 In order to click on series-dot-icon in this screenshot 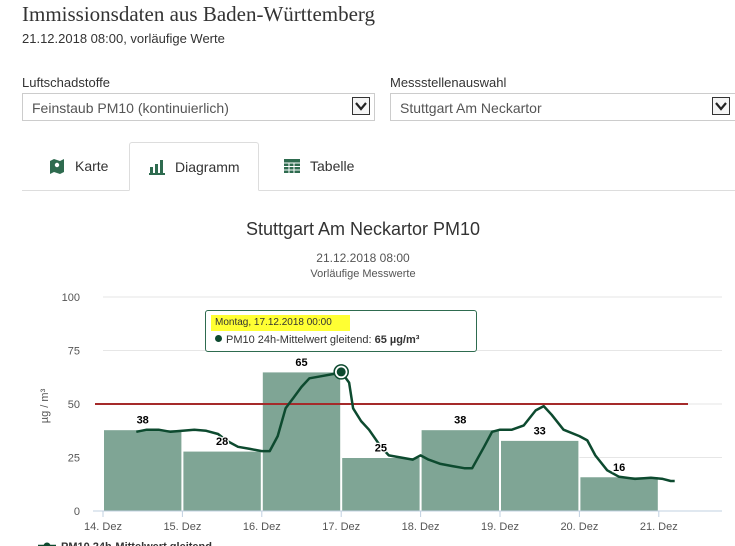, I will do `click(218, 338)`.